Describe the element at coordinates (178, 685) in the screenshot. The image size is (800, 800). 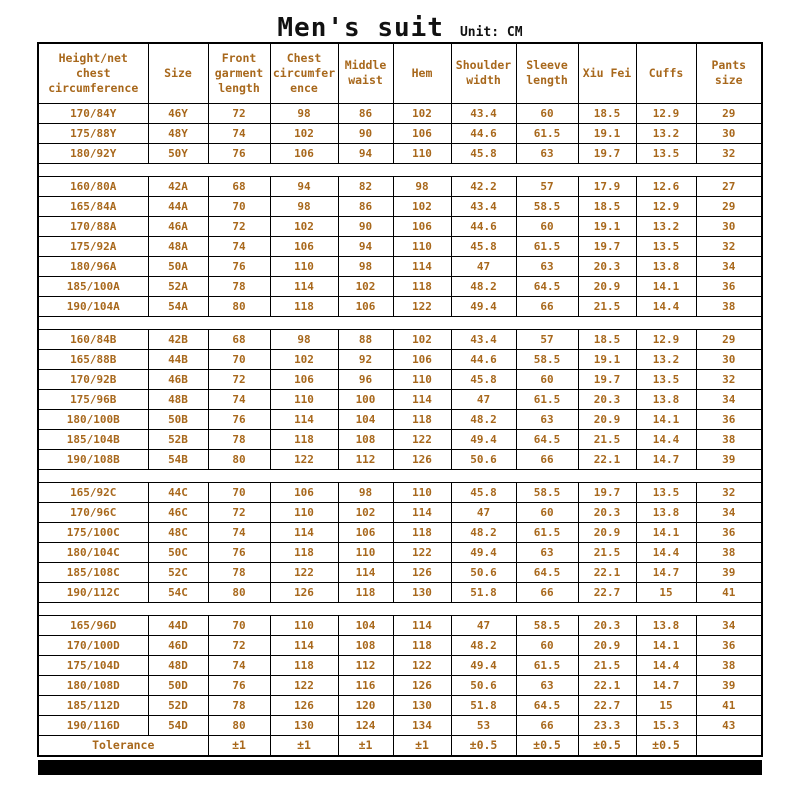
I see `size-cell: 50D` at that location.